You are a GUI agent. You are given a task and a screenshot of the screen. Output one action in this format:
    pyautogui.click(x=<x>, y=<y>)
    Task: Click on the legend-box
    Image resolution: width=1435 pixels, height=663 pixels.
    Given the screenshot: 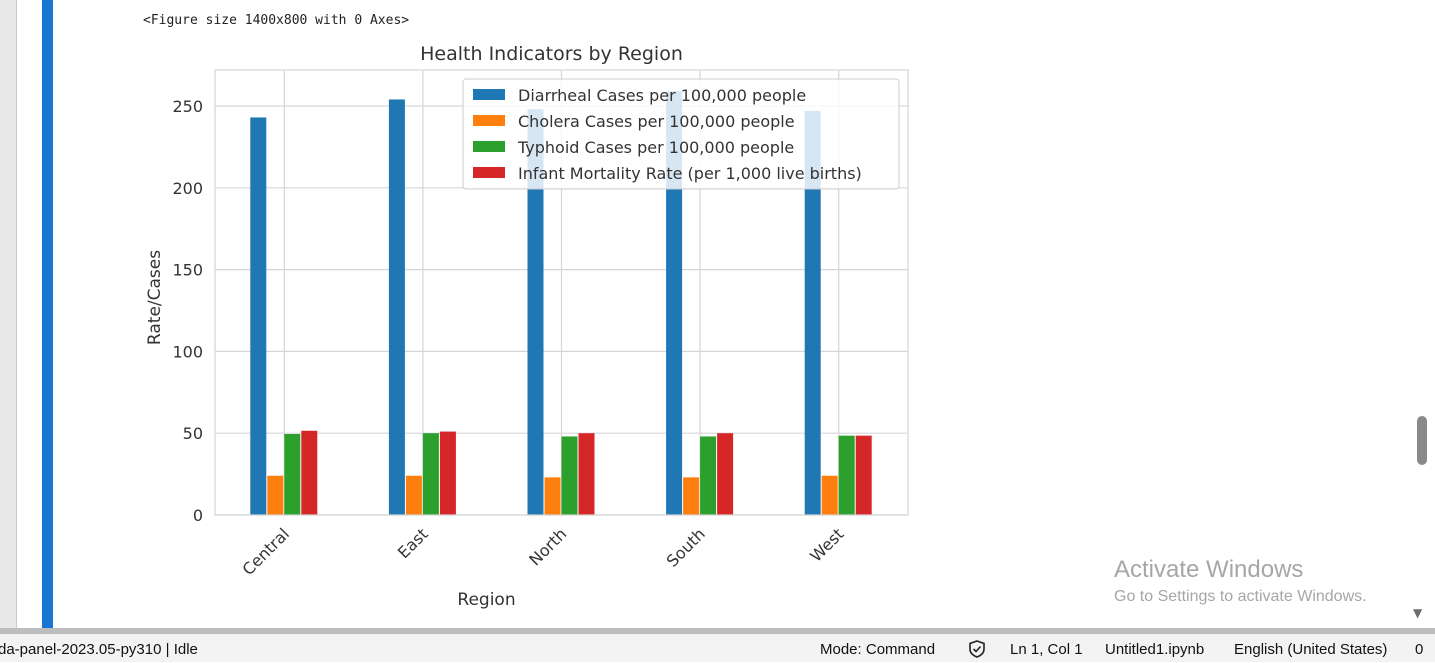 What is the action you would take?
    pyautogui.click(x=681, y=134)
    